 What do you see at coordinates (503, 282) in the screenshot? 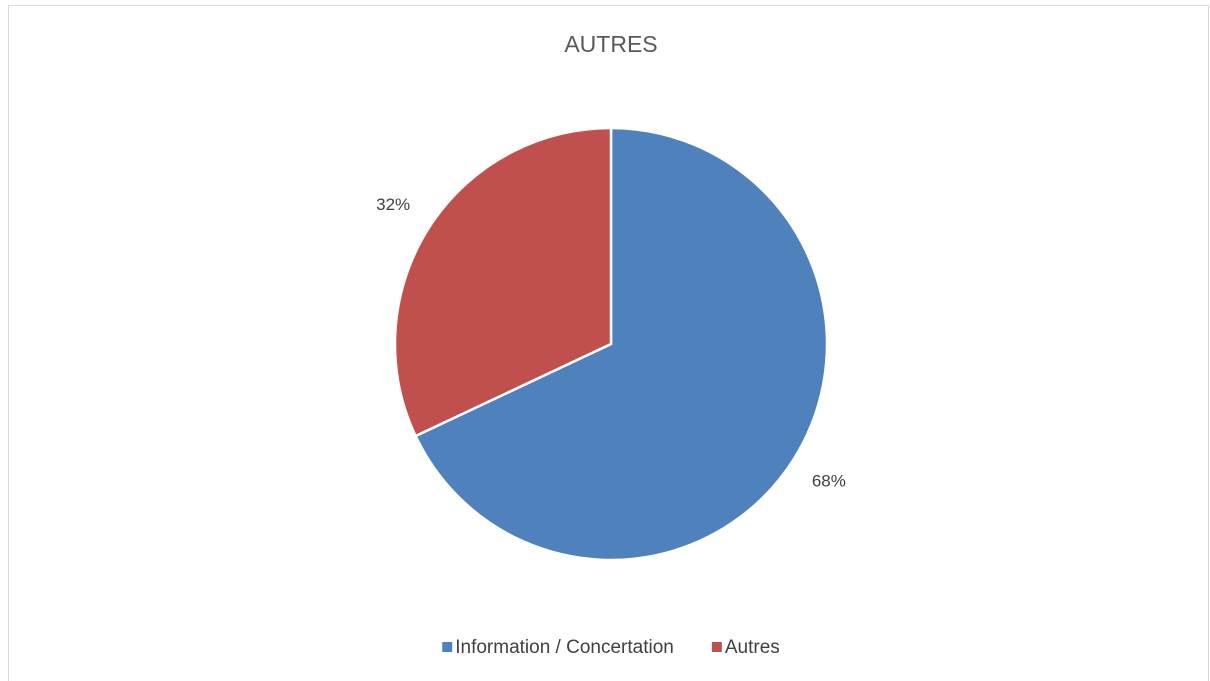
I see `pie-slice` at bounding box center [503, 282].